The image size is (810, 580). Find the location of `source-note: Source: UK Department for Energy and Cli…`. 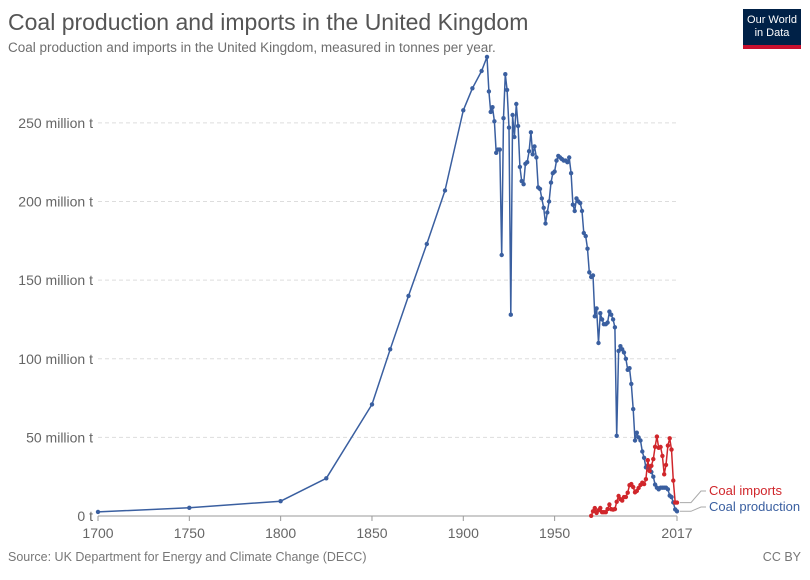

source-note: Source: UK Department for Energy and Cli… is located at coordinates (187, 557).